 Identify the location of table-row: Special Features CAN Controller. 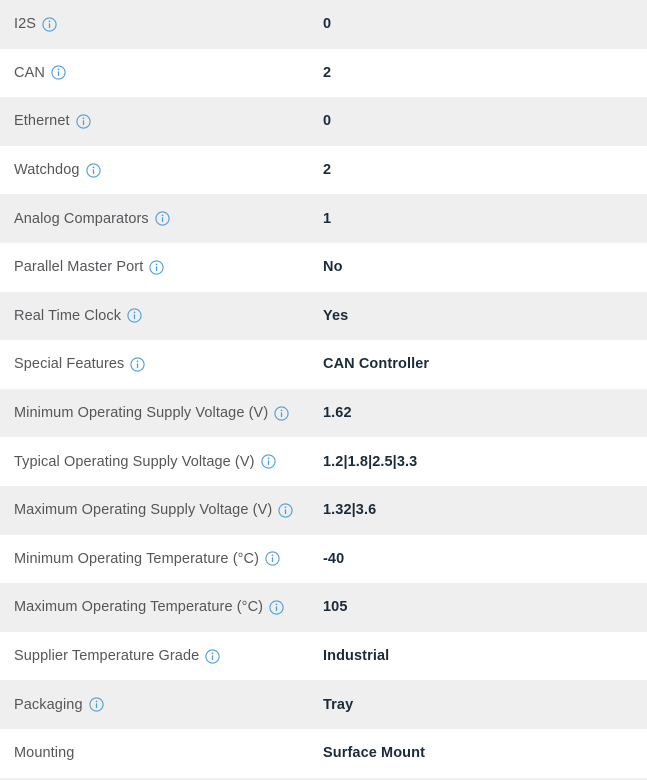
(323, 364).